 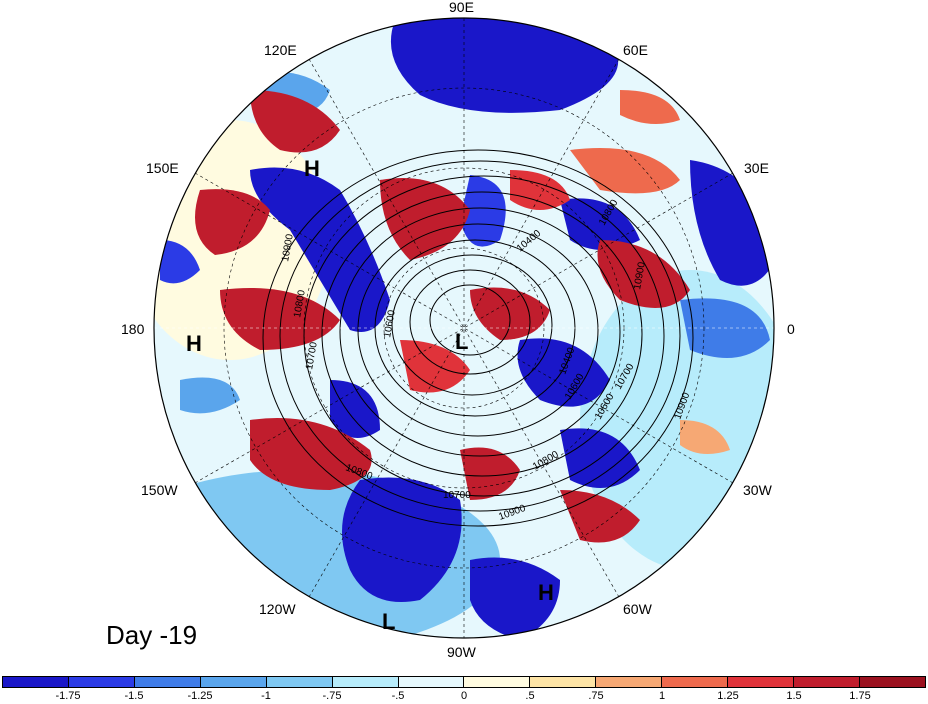 I want to click on longitude-label-30e: 30E, so click(x=756, y=168).